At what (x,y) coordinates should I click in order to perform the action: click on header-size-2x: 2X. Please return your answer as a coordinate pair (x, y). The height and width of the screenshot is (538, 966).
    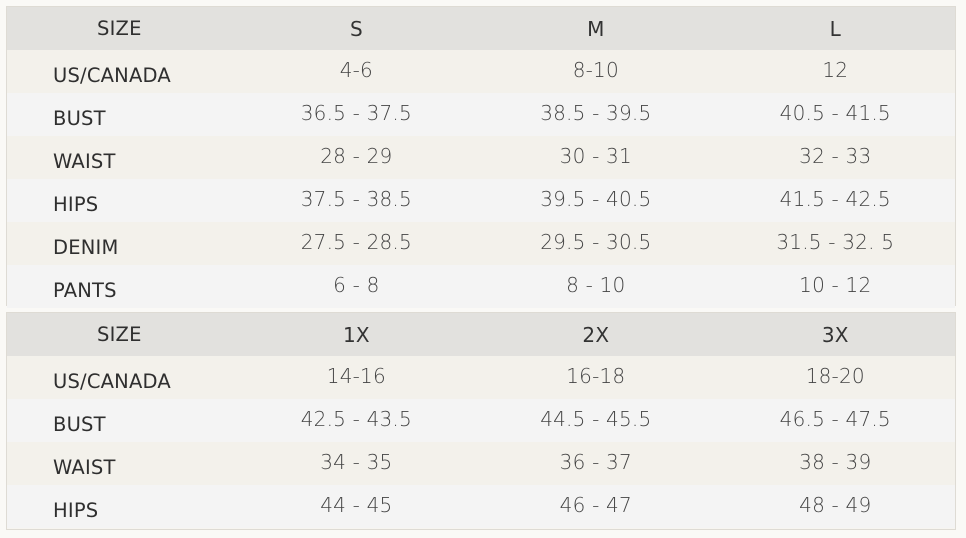
    Looking at the image, I should click on (596, 334).